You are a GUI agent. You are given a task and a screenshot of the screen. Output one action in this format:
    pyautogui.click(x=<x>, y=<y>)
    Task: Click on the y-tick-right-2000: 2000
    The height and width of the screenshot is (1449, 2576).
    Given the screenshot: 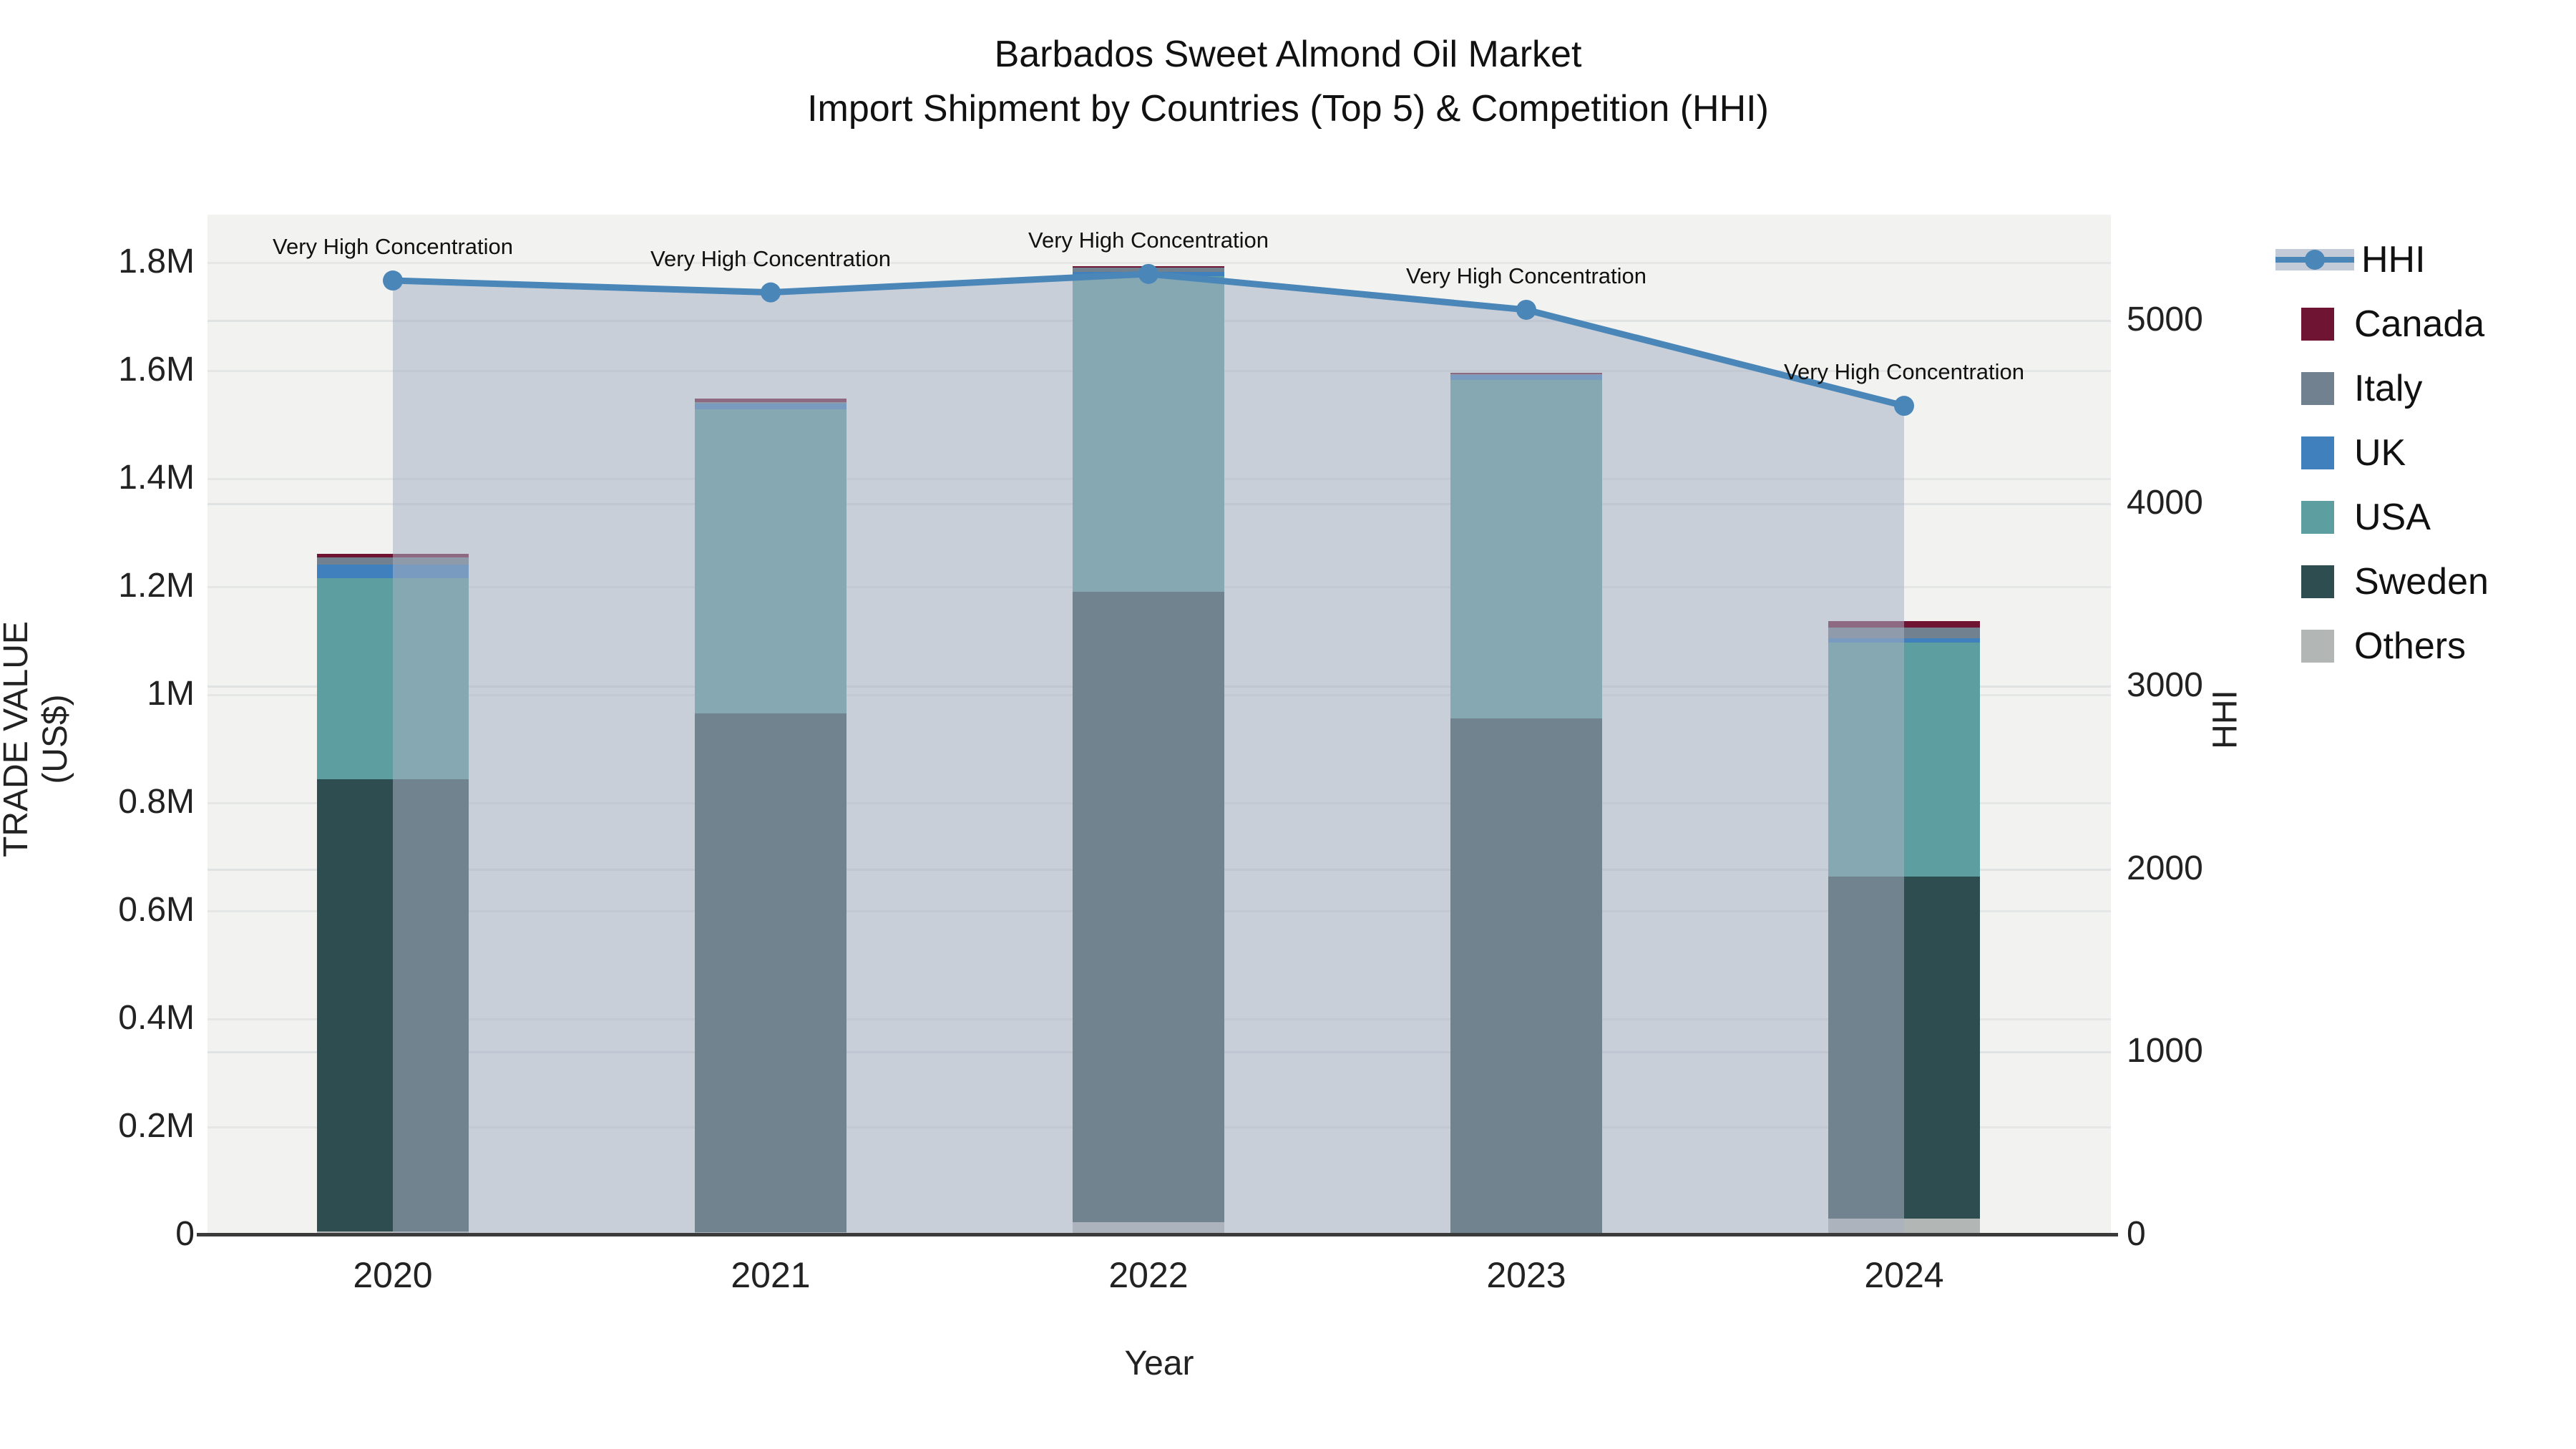 What is the action you would take?
    pyautogui.click(x=2165, y=868)
    